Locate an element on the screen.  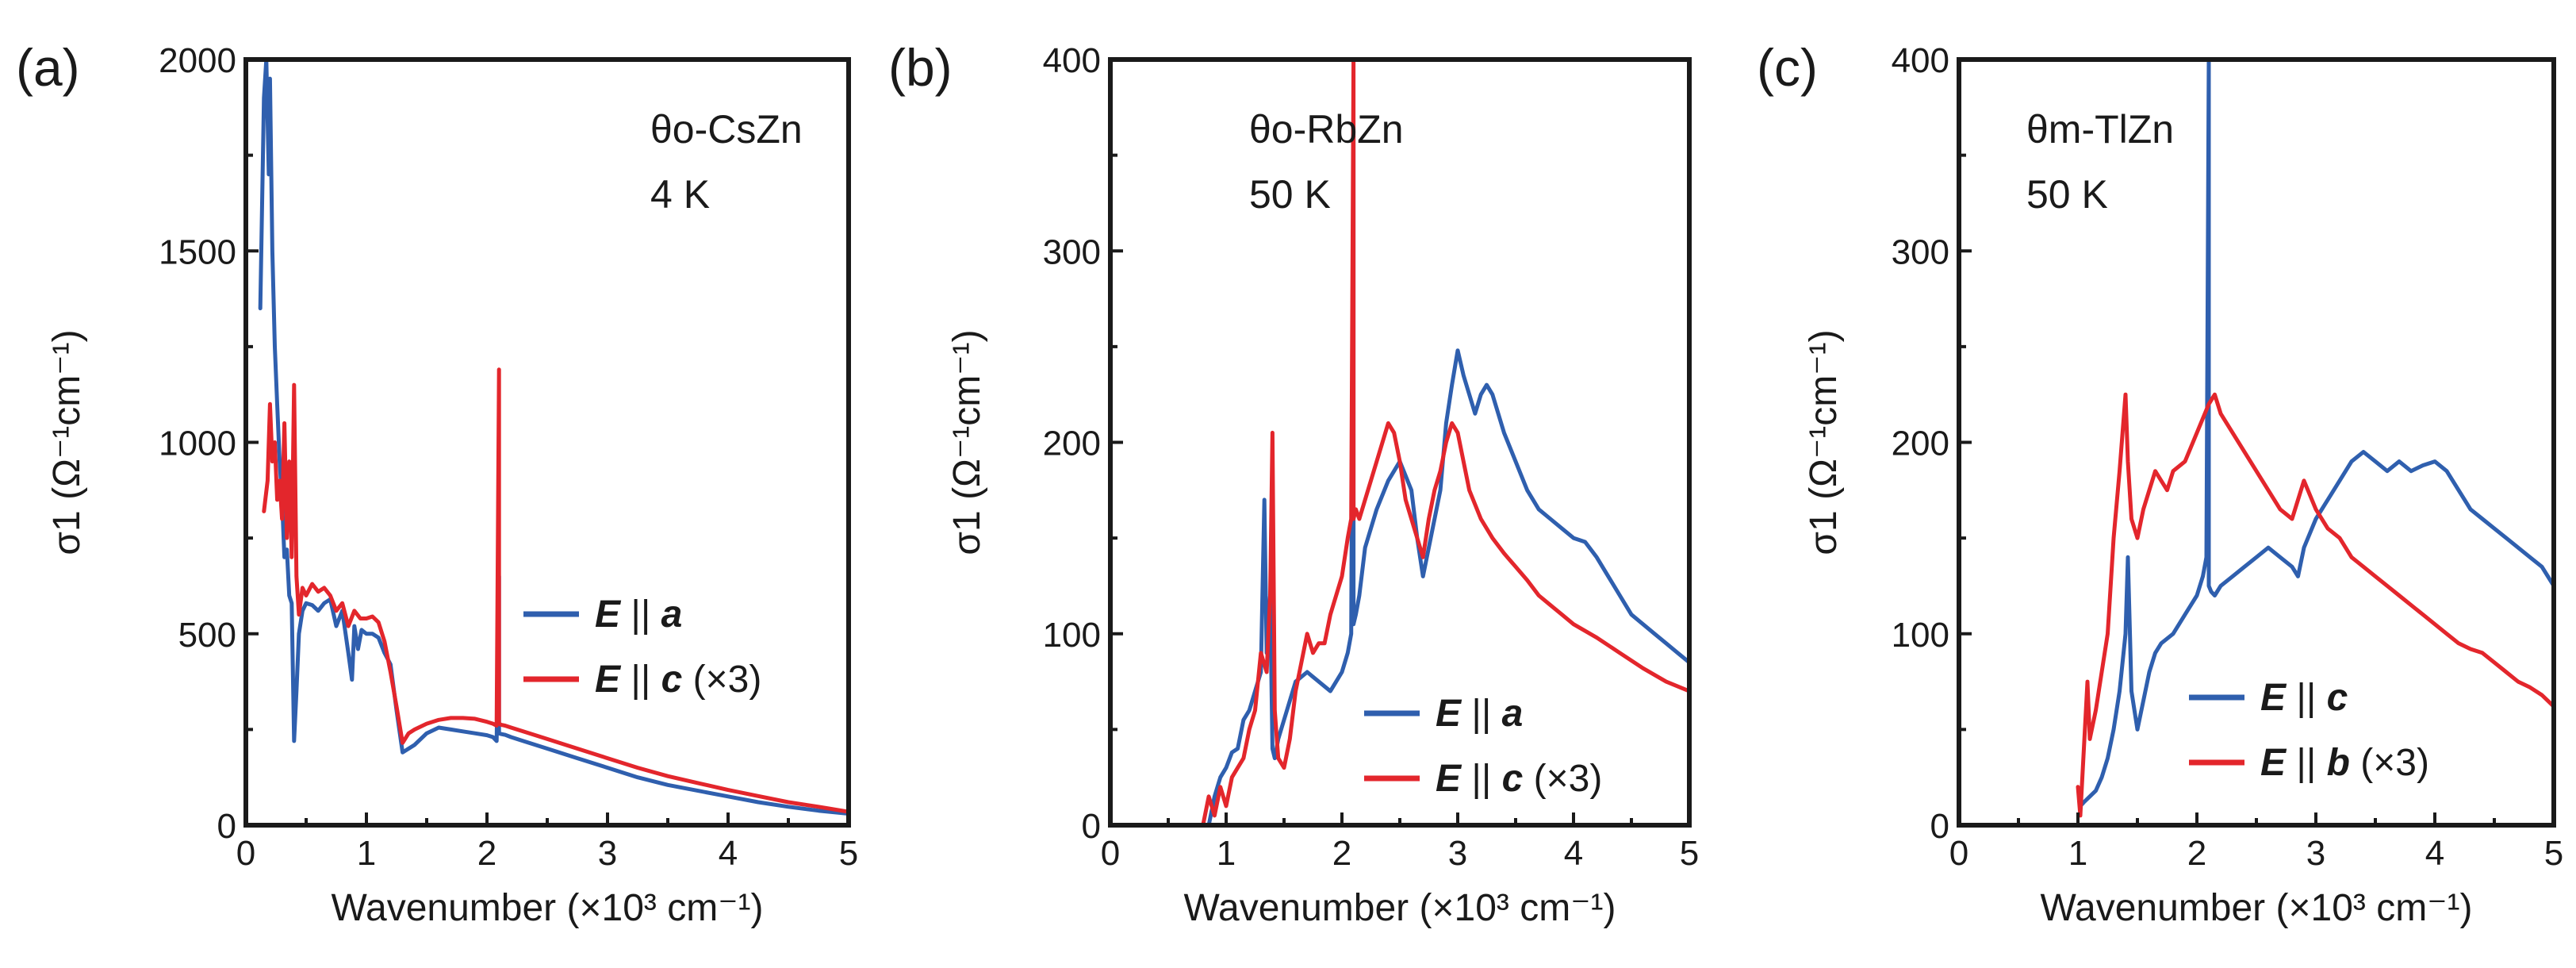
sample-annotation-line-1: θo-RbZn is located at coordinates (1327, 129).